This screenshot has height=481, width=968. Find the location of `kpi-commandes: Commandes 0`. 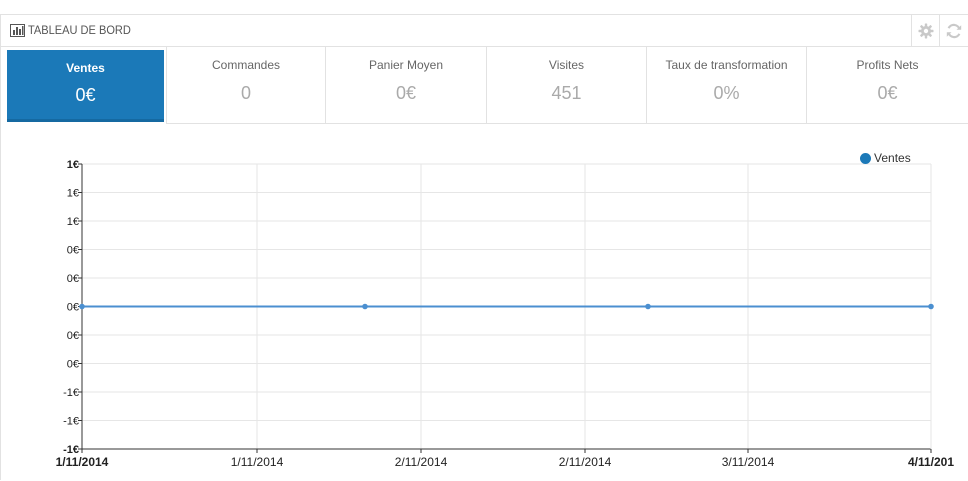

kpi-commandes: Commandes 0 is located at coordinates (246, 85).